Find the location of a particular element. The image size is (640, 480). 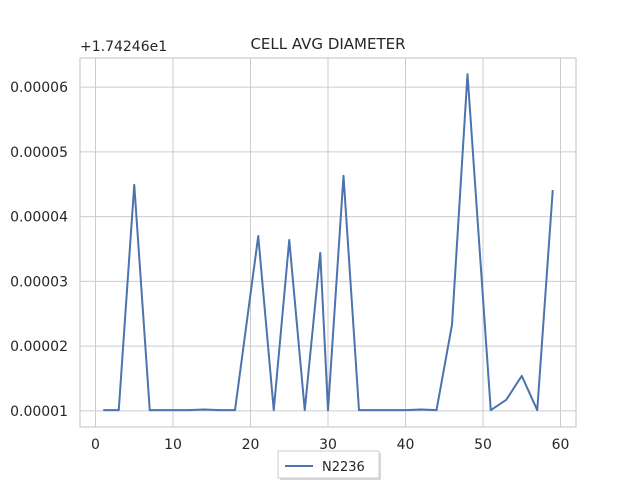

y-tick-label: 0.00001 is located at coordinates (39, 412).